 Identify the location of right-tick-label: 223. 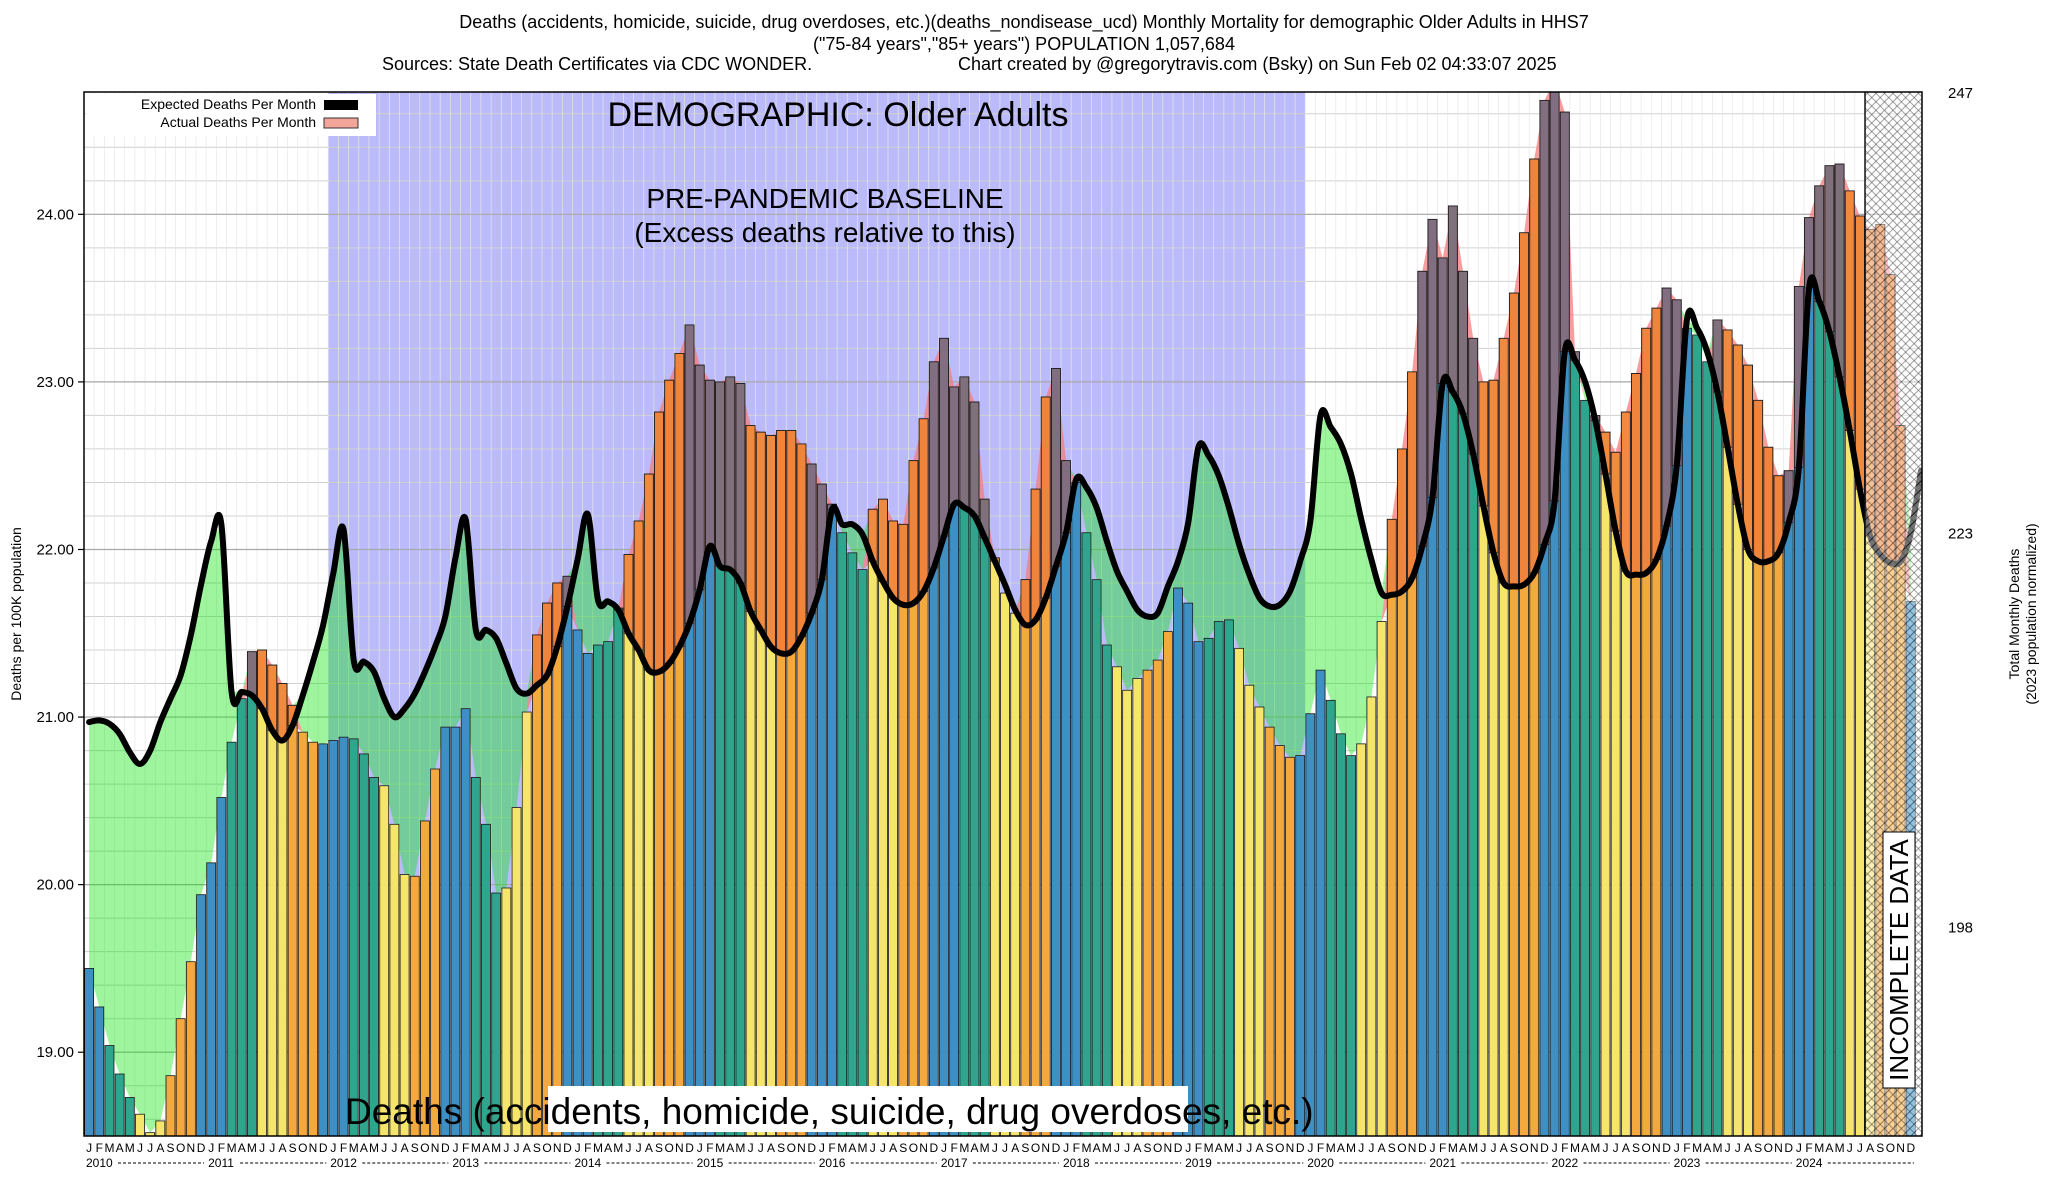
(1960, 534).